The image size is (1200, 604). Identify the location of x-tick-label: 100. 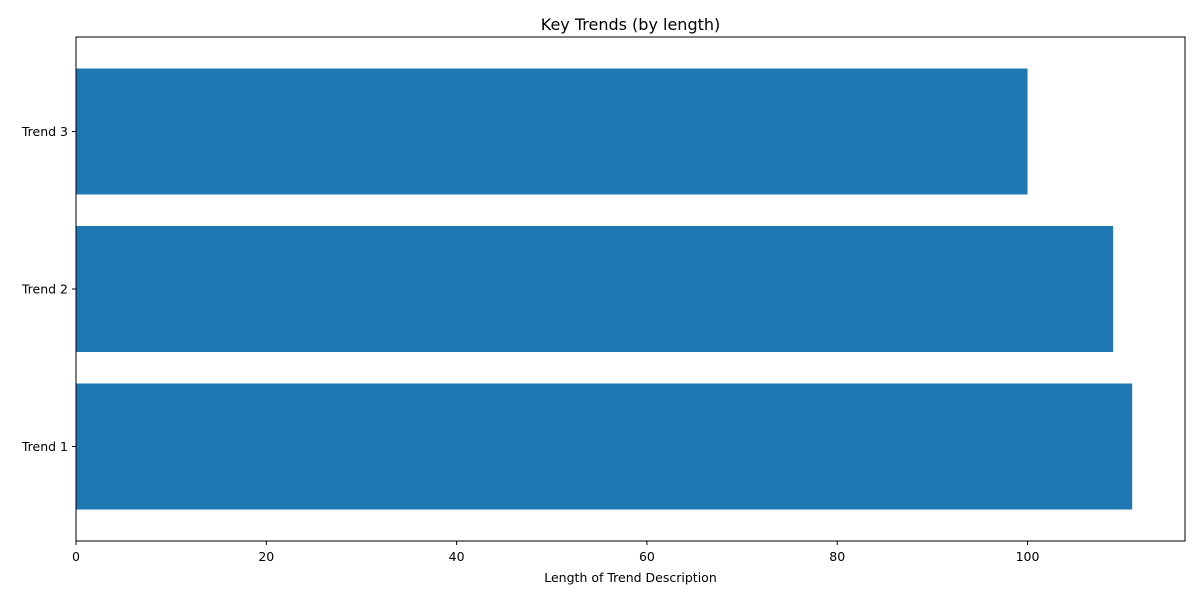
(1028, 556).